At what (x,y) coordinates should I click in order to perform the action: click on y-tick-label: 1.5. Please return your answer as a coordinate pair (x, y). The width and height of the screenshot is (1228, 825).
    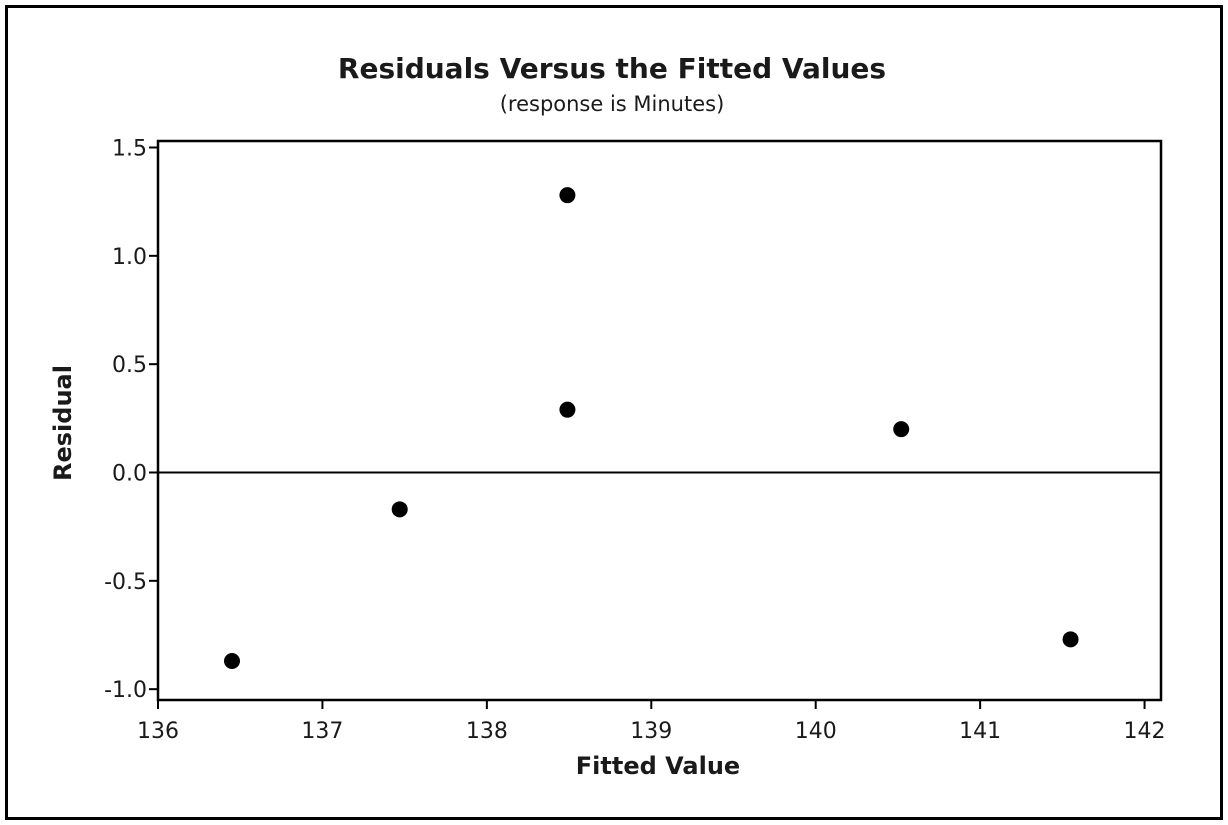
    Looking at the image, I should click on (129, 149).